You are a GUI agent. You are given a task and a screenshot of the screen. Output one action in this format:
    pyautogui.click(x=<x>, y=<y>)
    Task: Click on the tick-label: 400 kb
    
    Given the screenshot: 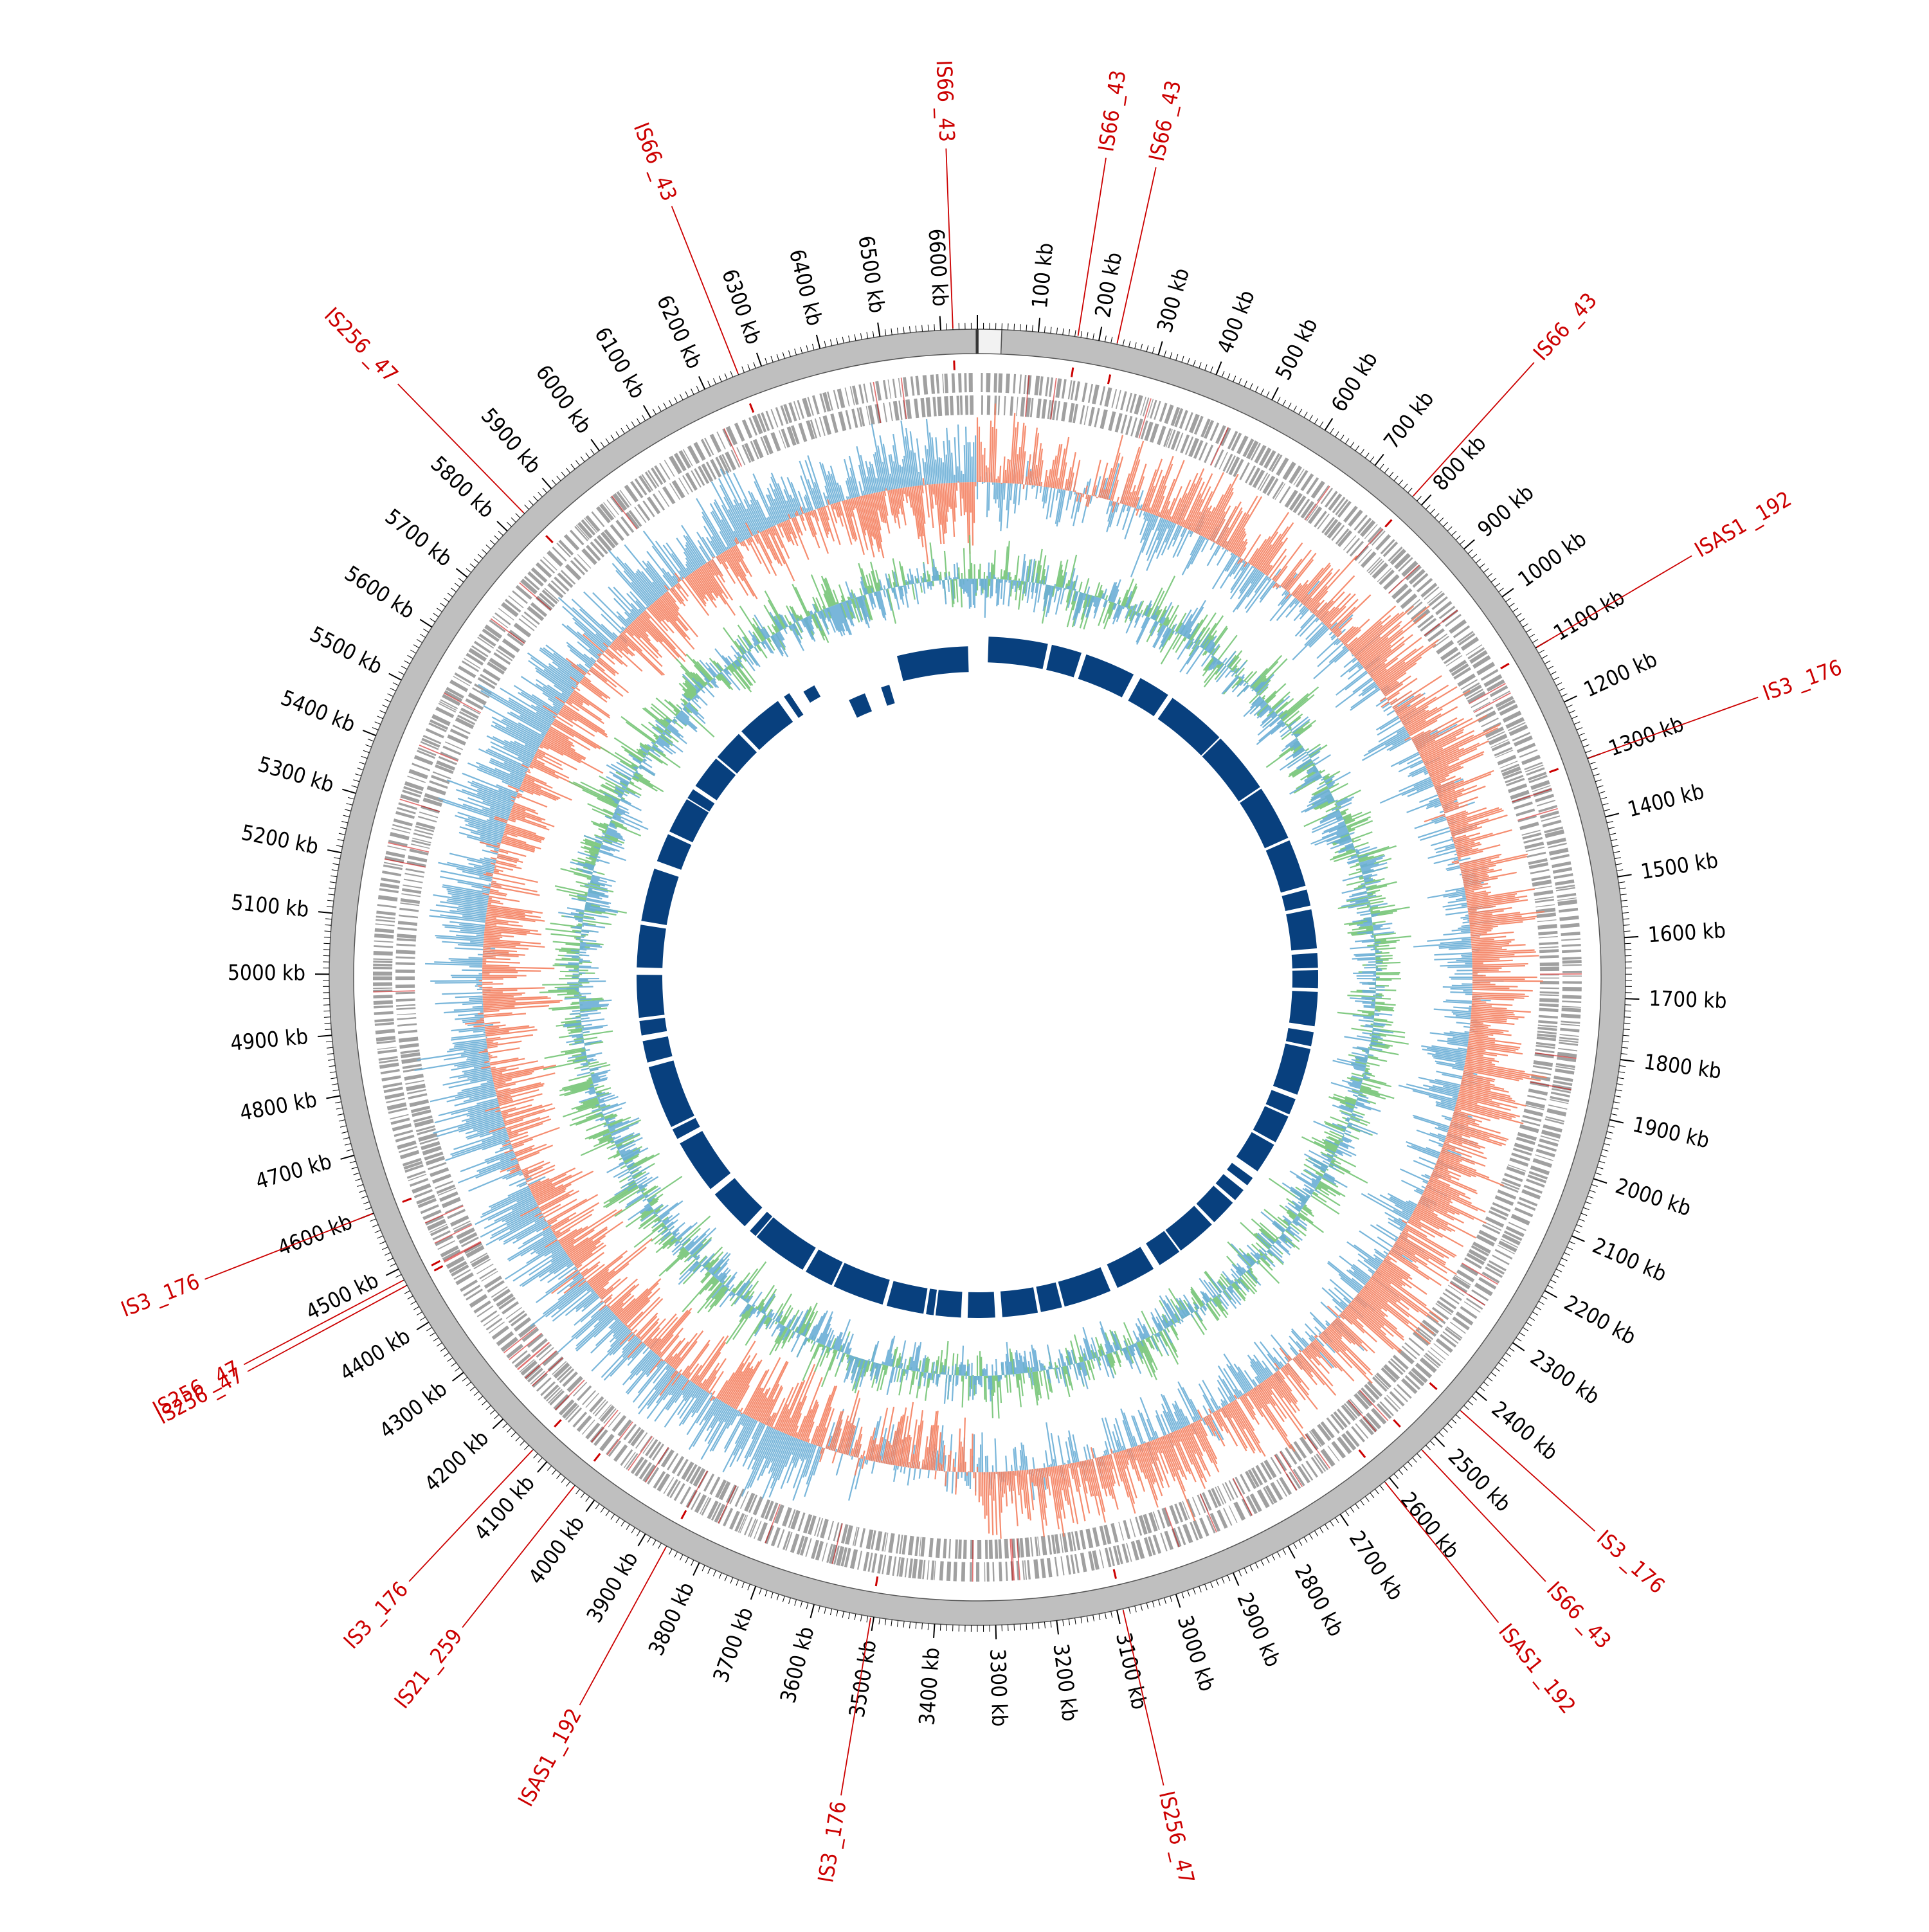 What is the action you would take?
    pyautogui.click(x=1236, y=322)
    